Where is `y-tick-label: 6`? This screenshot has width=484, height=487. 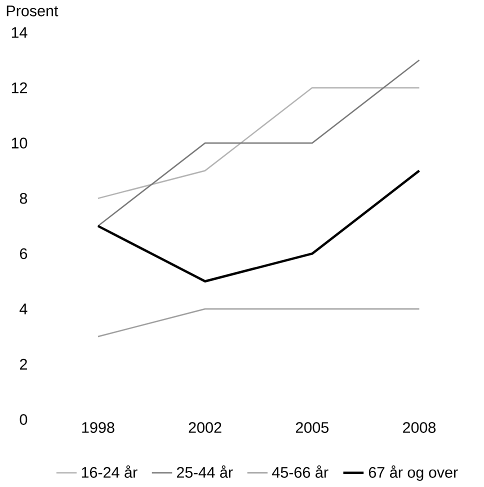 y-tick-label: 6 is located at coordinates (24, 254).